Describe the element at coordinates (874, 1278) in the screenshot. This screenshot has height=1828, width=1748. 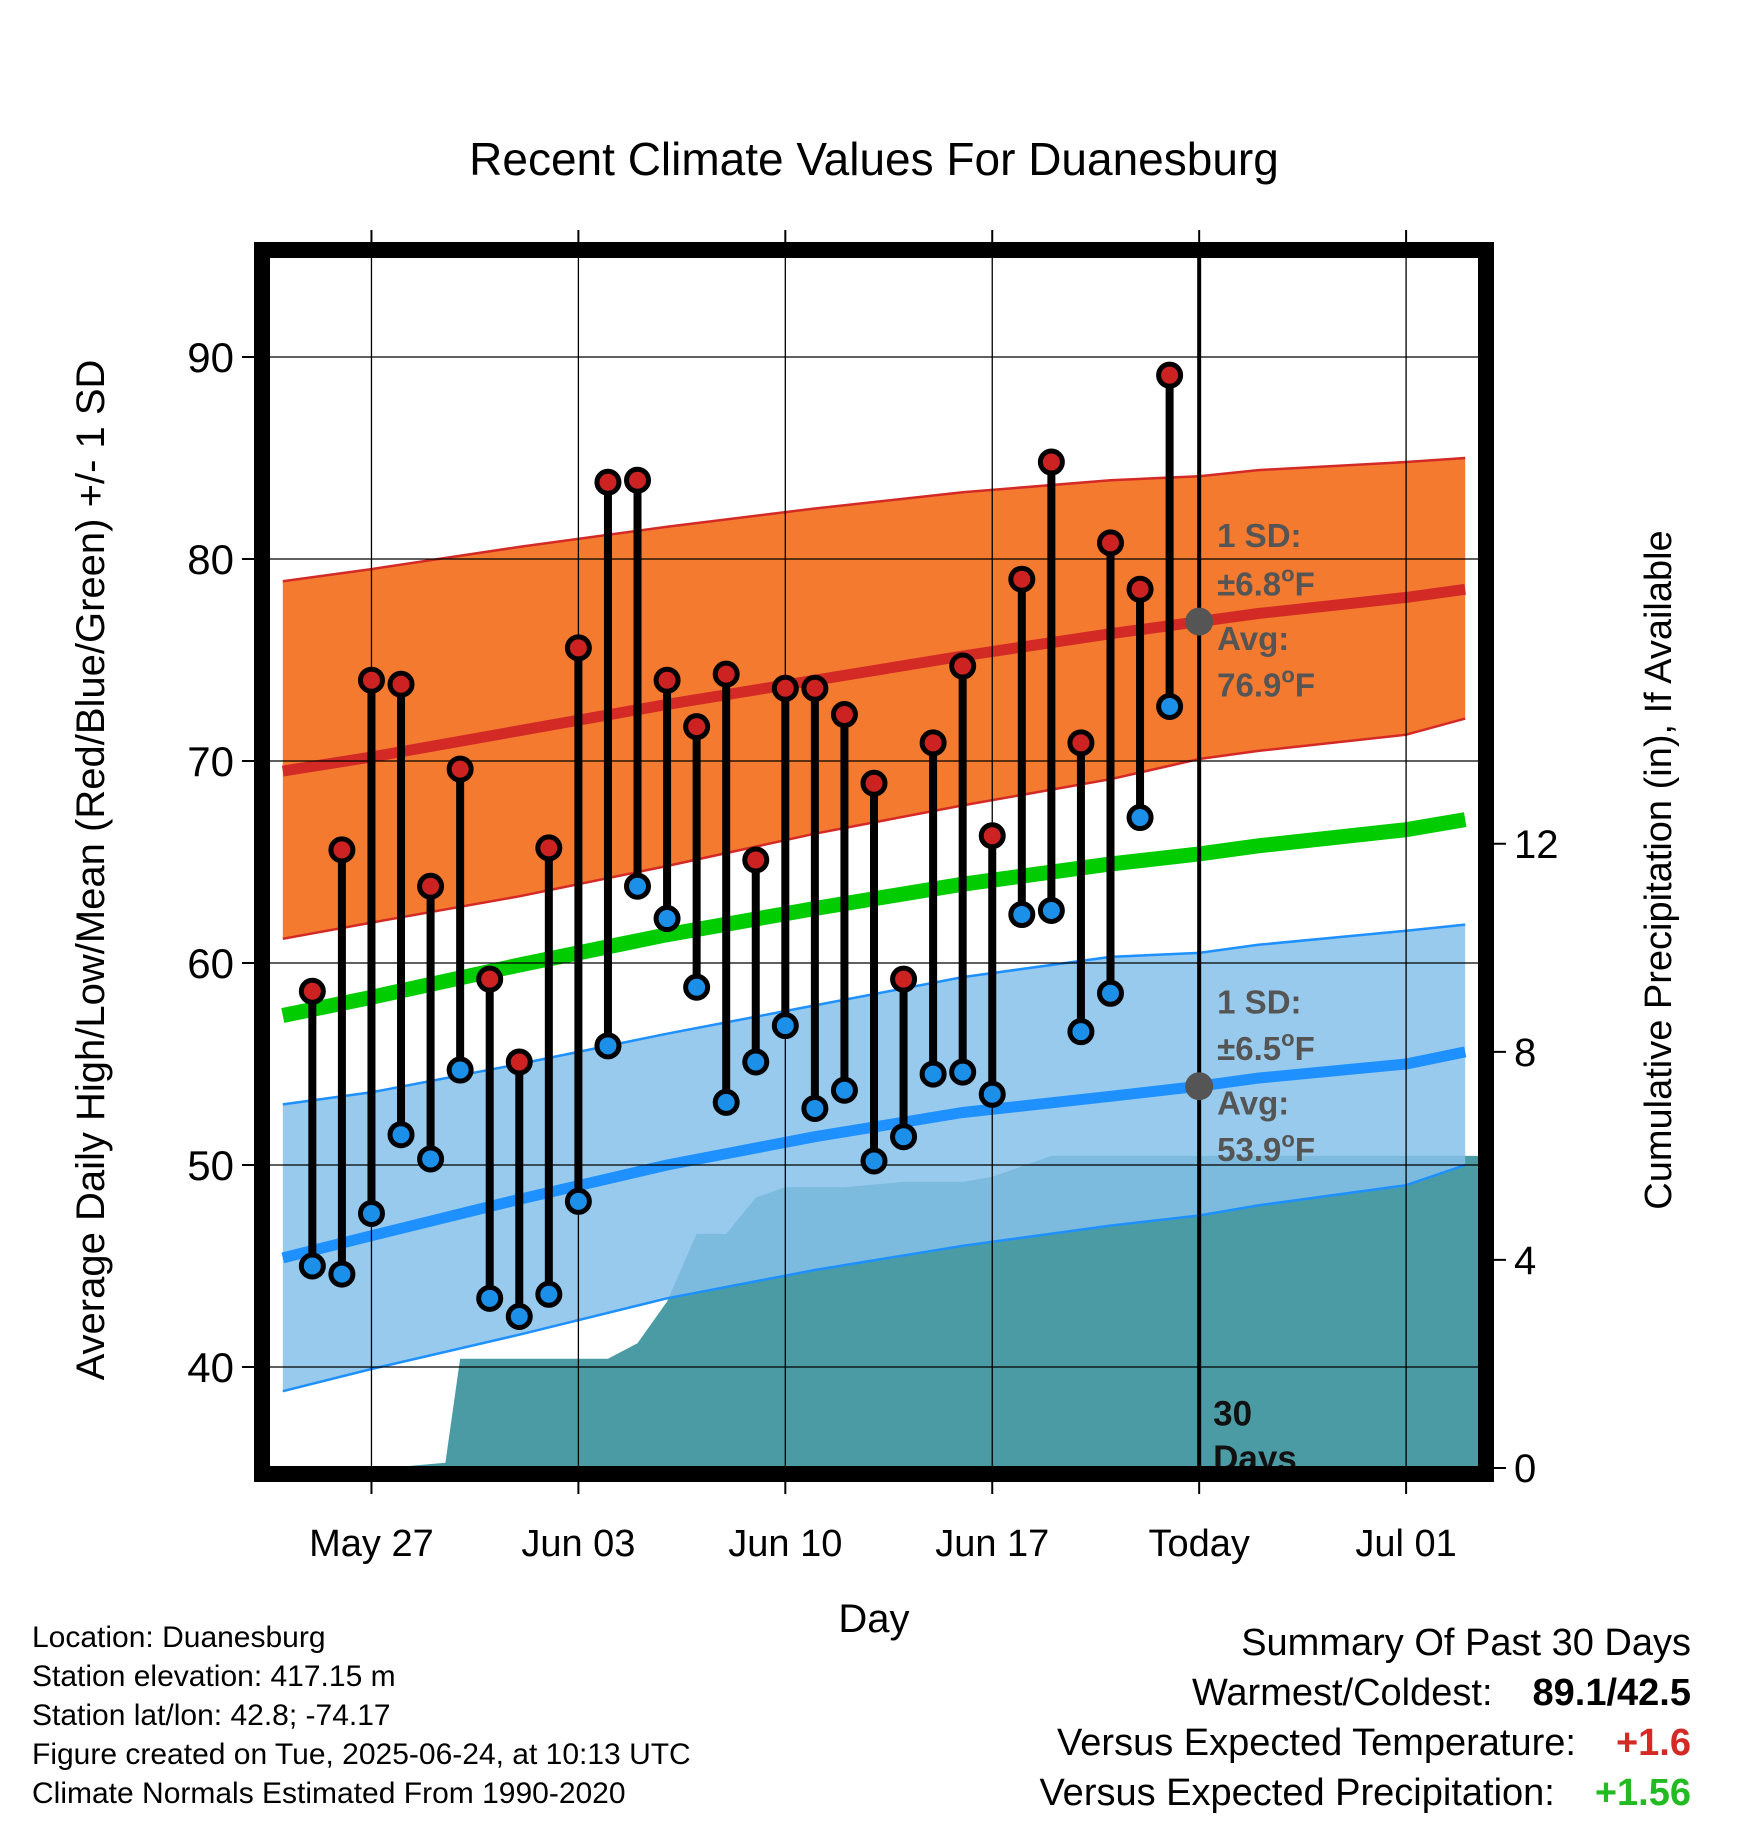
I see `low-sd-lower-edge` at that location.